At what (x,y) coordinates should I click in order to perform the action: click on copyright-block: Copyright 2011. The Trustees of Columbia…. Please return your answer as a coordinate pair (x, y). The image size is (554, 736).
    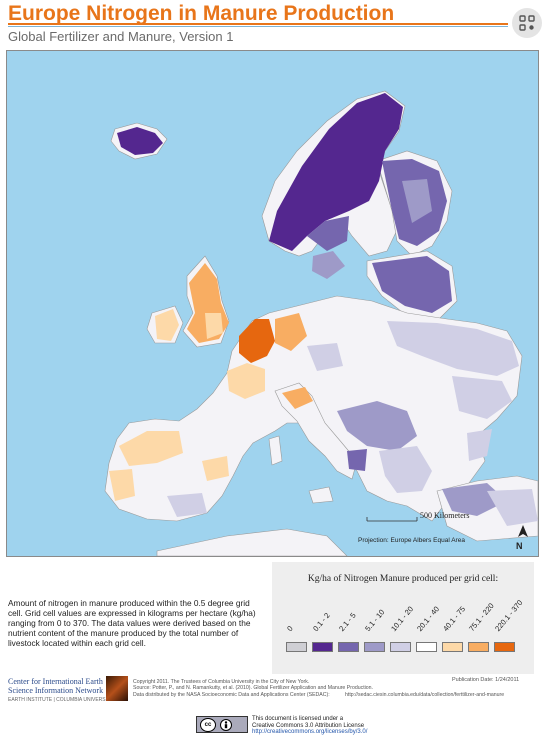
    Looking at the image, I should click on (298, 688).